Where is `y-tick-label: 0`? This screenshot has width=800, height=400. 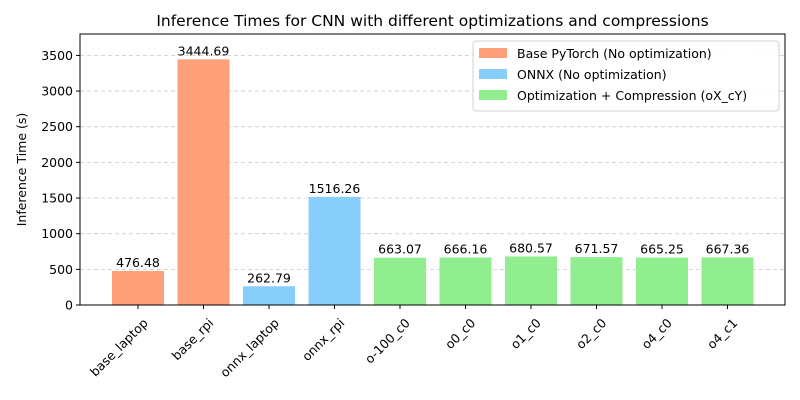 y-tick-label: 0 is located at coordinates (69, 305).